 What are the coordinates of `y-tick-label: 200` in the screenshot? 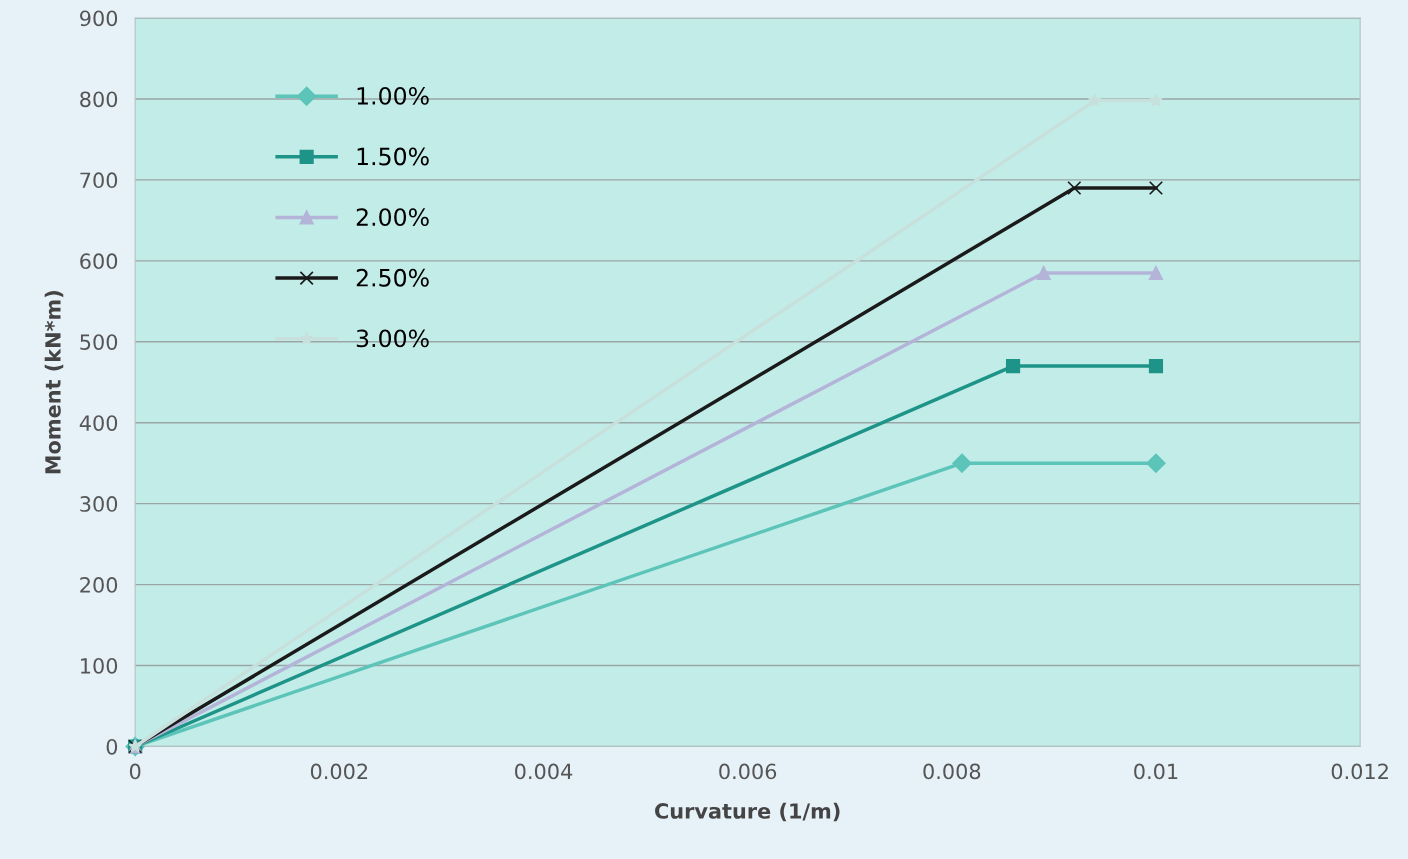 It's located at (99, 585).